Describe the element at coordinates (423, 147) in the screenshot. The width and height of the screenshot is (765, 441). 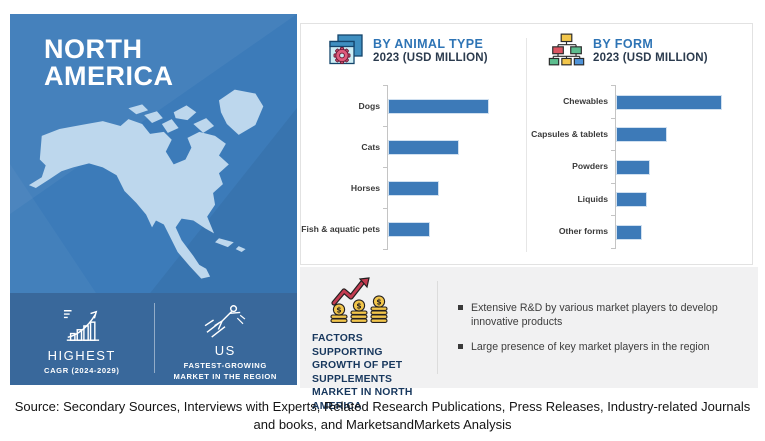
I see `bar-cats` at that location.